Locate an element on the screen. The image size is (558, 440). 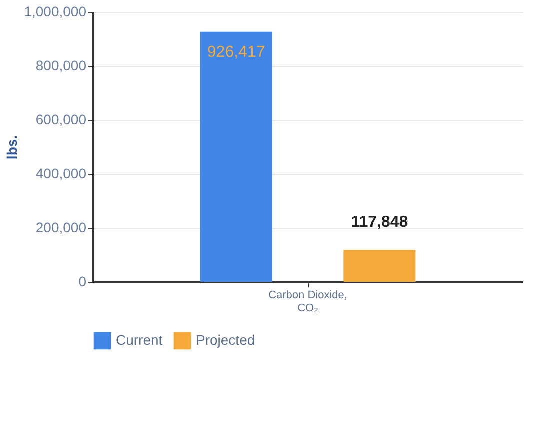
x-tick-label: Carbon Dioxide, CO₂ is located at coordinates (308, 302).